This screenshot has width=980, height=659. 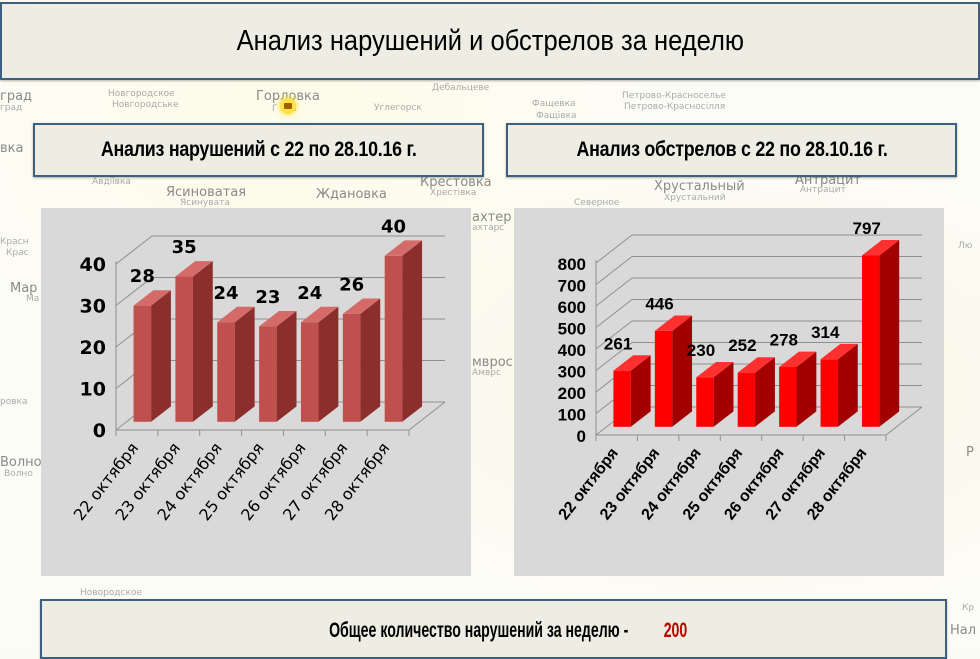 I want to click on page-title-text: Анализ нарушений и обстрелов за неделю, so click(x=490, y=40).